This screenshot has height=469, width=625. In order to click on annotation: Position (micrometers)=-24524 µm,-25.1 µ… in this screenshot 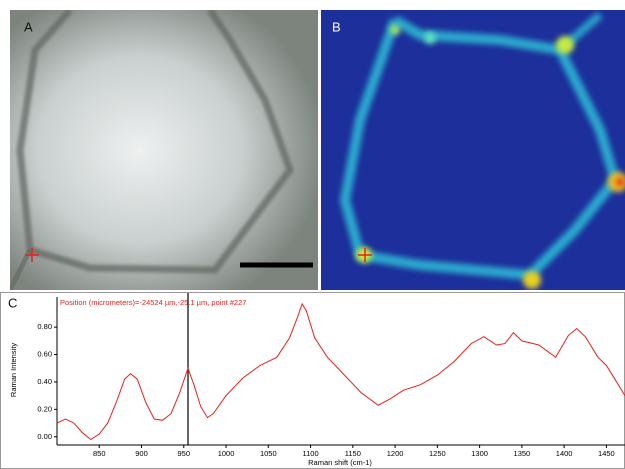, I will do `click(153, 302)`.